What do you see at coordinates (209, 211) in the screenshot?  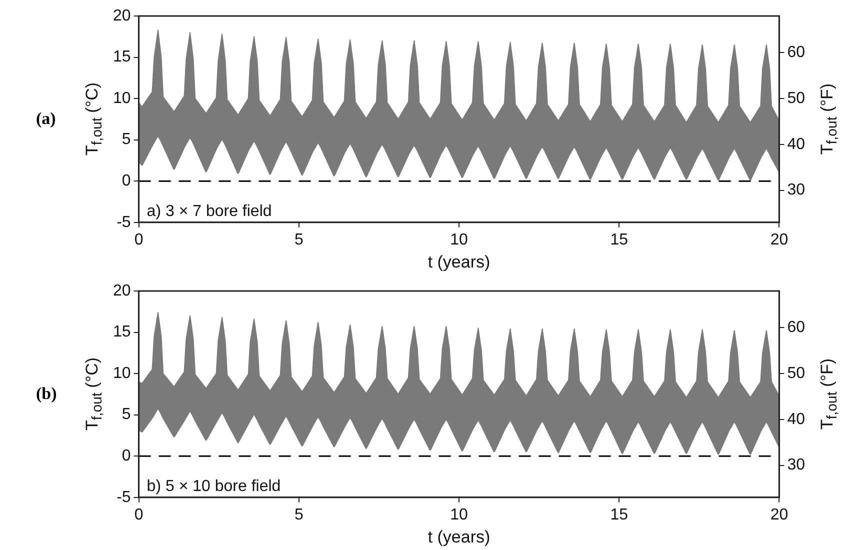 I see `annotation: a) 3 × 7 bore field` at bounding box center [209, 211].